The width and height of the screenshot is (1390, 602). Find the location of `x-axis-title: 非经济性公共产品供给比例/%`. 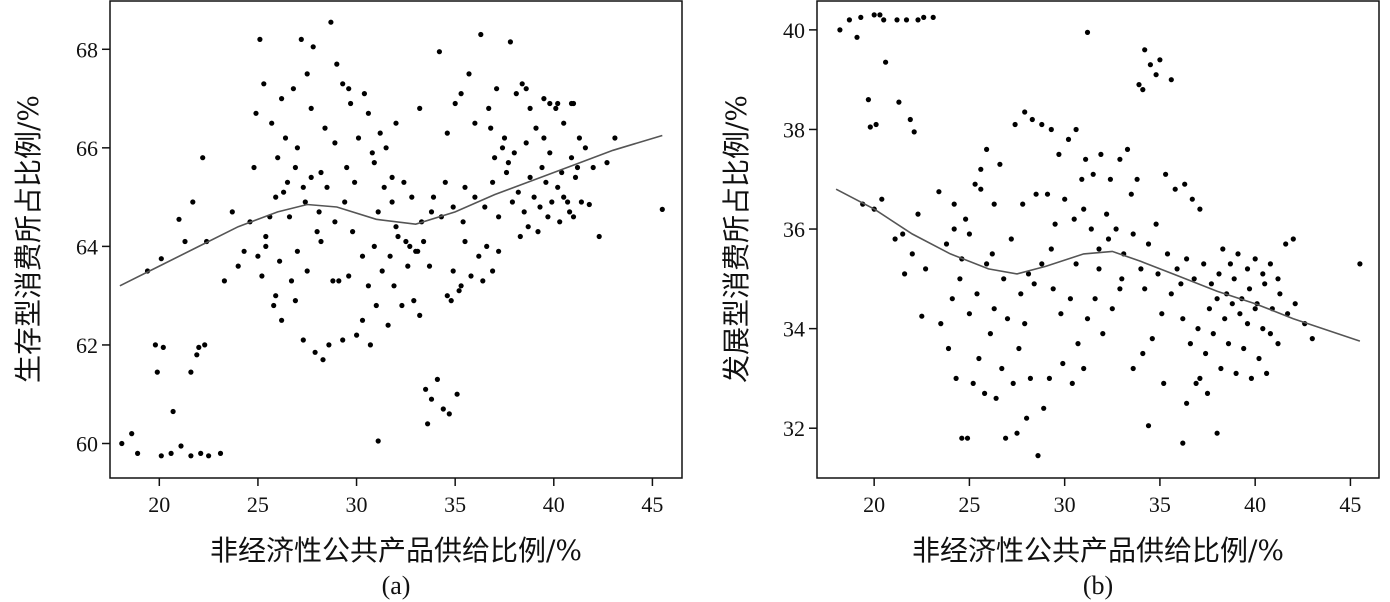

x-axis-title: 非经济性公共产品供给比例/% is located at coordinates (396, 550).